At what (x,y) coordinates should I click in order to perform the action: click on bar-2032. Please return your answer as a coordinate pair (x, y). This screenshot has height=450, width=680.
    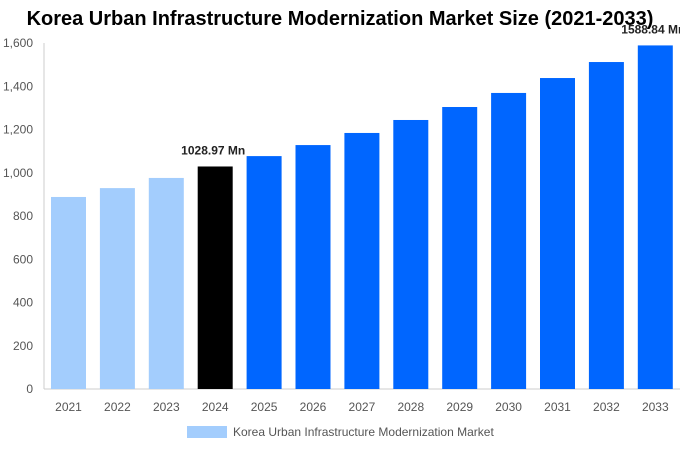
    Looking at the image, I should click on (606, 225).